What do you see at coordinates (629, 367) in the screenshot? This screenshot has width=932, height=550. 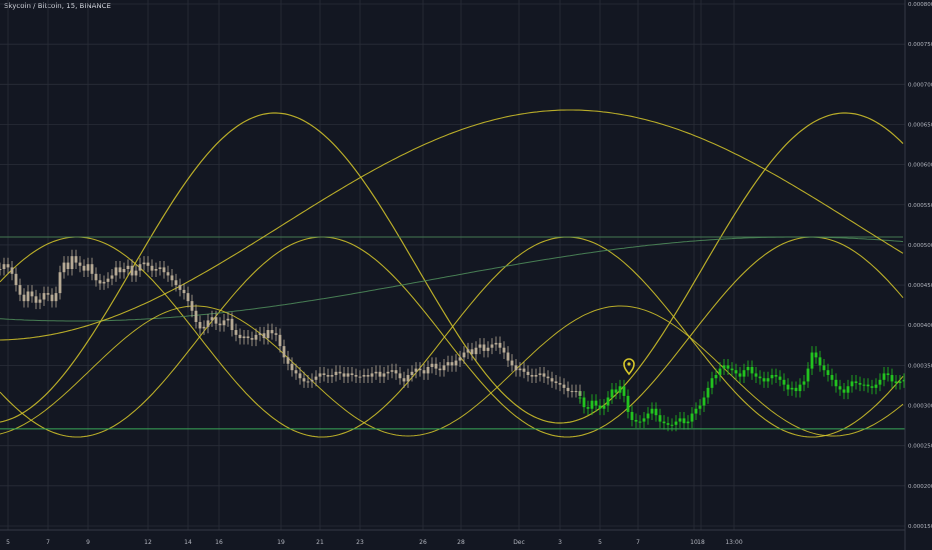 I see `map-pin-icon` at bounding box center [629, 367].